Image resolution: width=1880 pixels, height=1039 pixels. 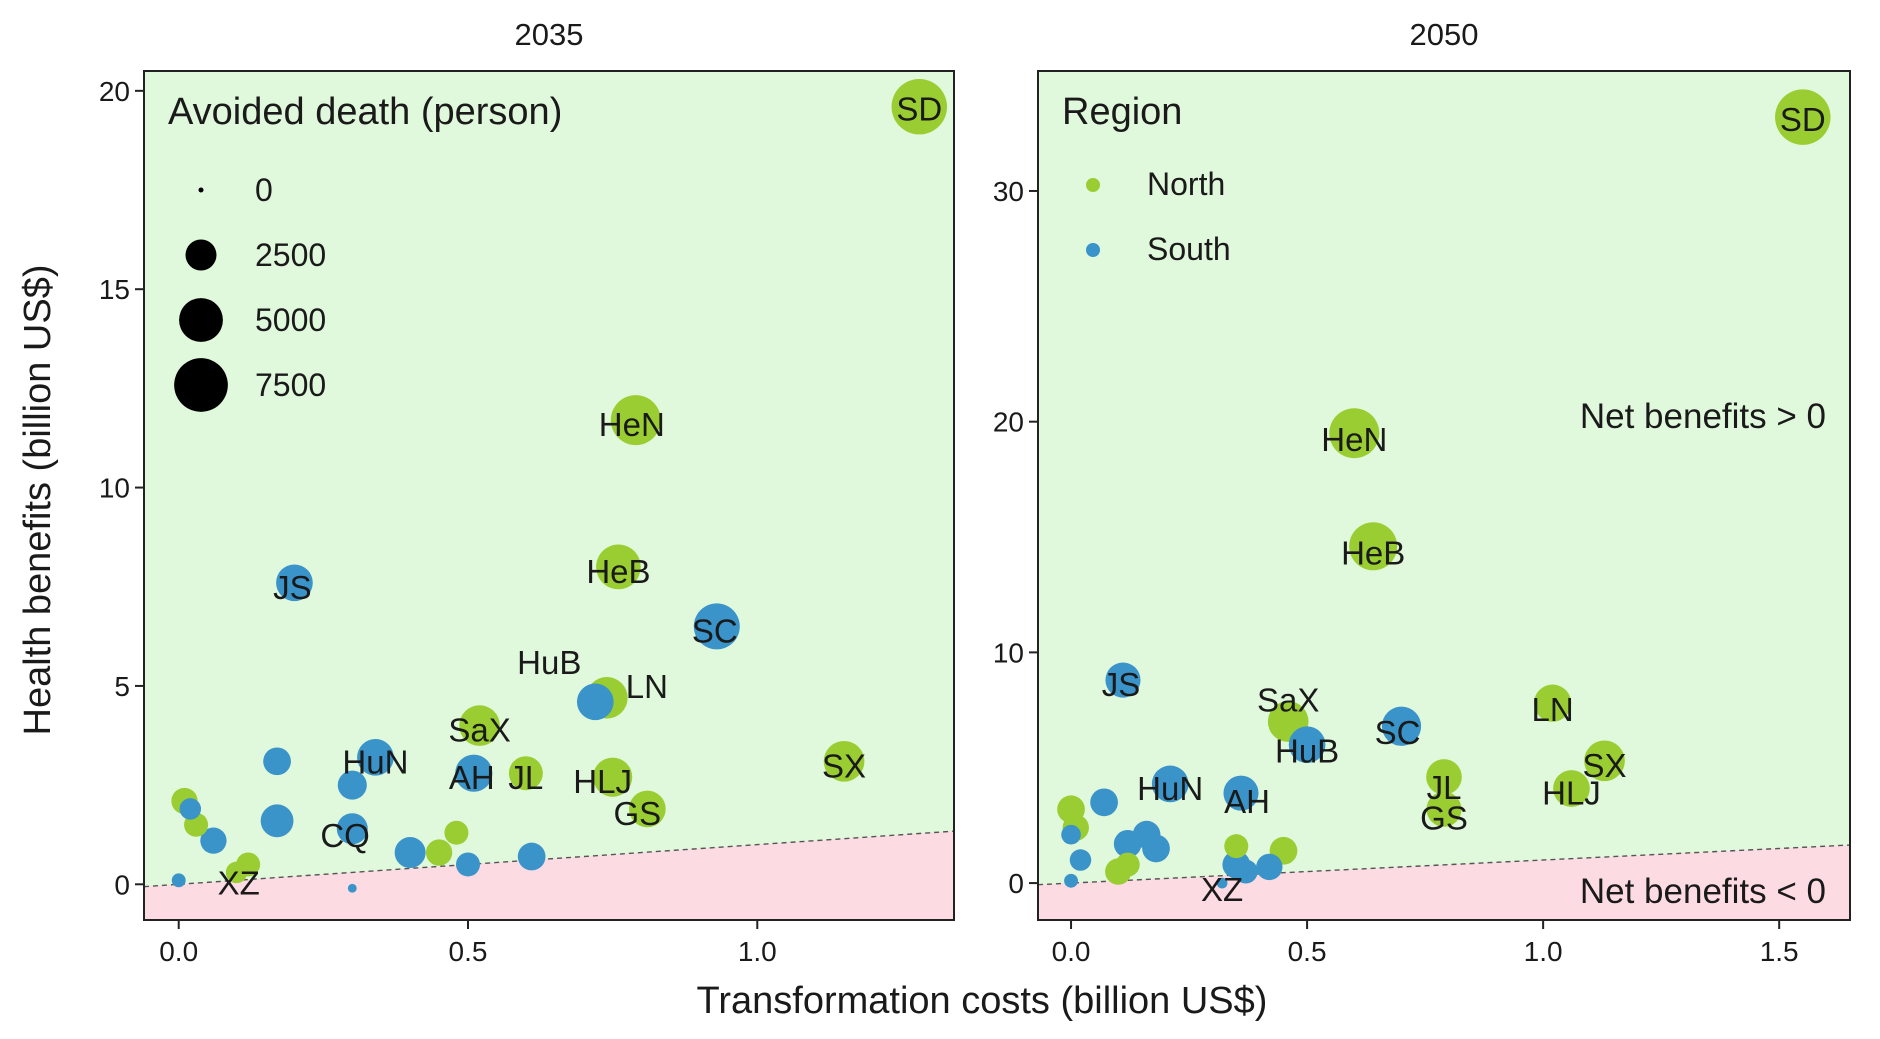 What do you see at coordinates (1008, 191) in the screenshot?
I see `y-tick-label: 30` at bounding box center [1008, 191].